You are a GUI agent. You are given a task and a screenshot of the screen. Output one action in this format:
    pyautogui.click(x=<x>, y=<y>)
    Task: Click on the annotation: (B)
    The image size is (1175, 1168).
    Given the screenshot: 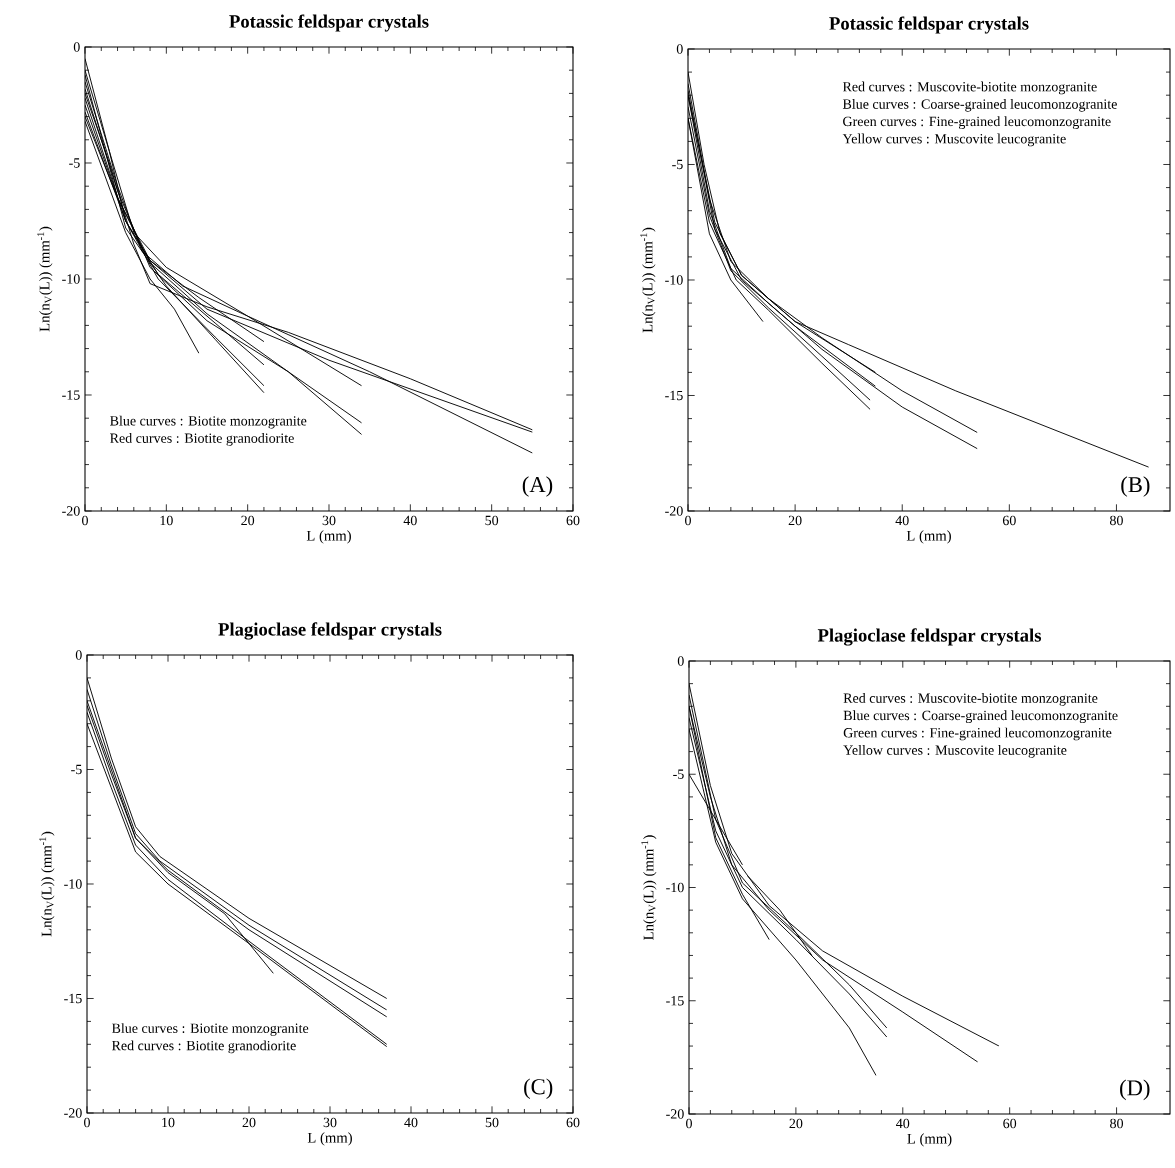 What is the action you would take?
    pyautogui.click(x=1135, y=486)
    